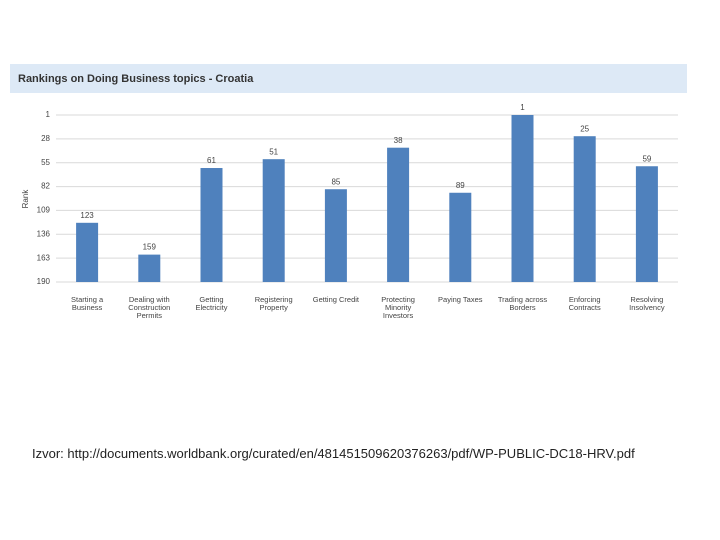 The width and height of the screenshot is (720, 540). What do you see at coordinates (44, 257) in the screenshot?
I see `y-tick-label: 163` at bounding box center [44, 257].